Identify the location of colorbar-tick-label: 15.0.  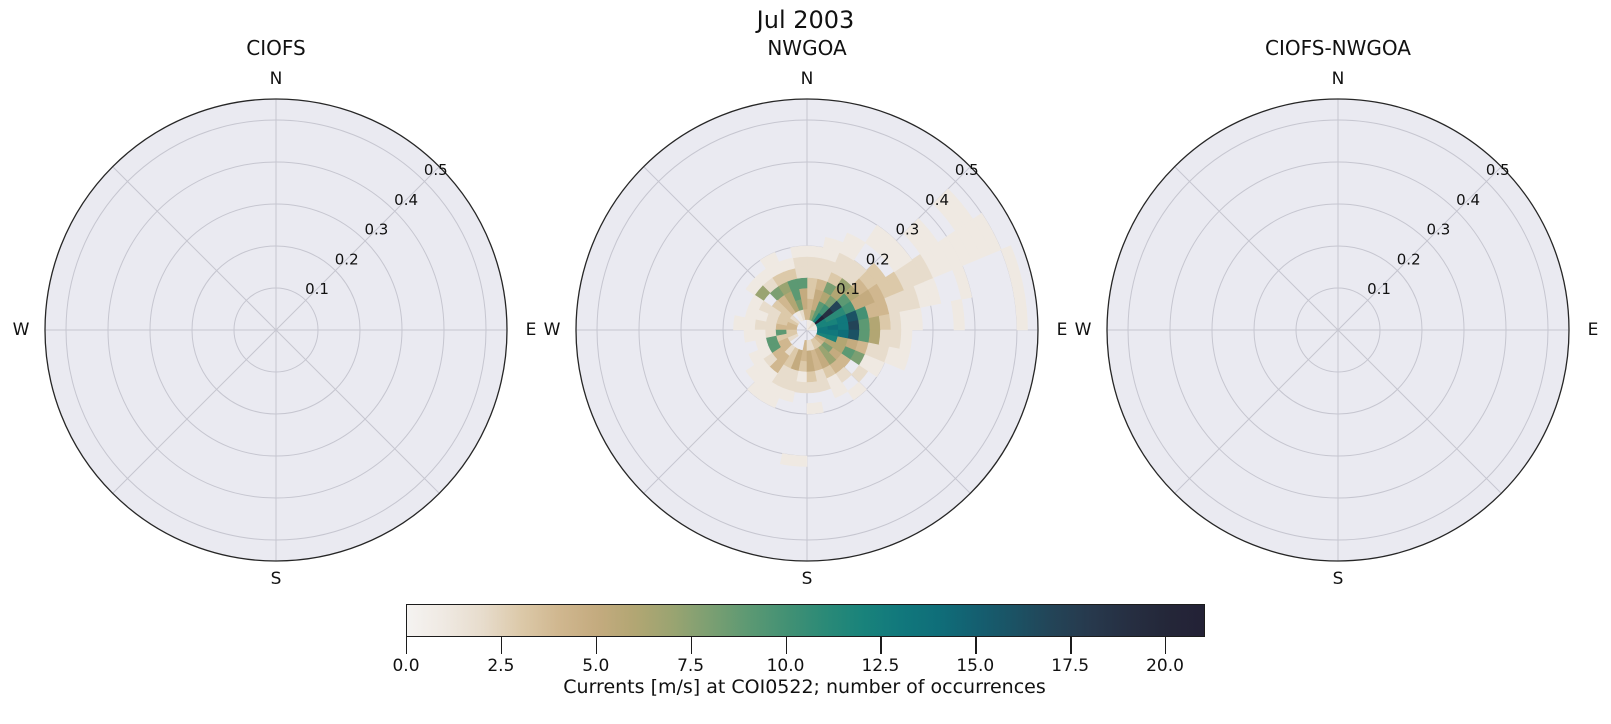
(975, 666).